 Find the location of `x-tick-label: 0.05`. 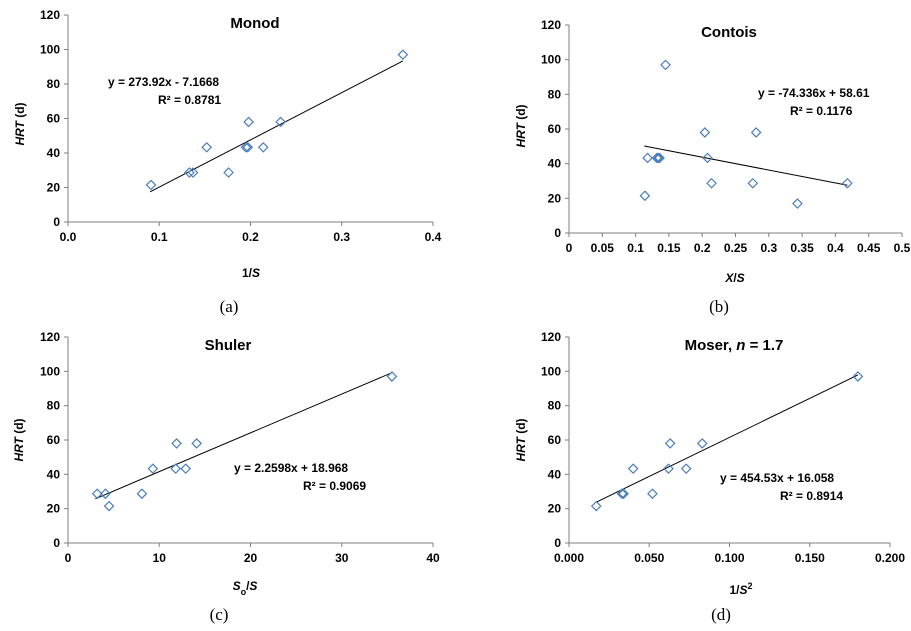

x-tick-label: 0.05 is located at coordinates (603, 248).